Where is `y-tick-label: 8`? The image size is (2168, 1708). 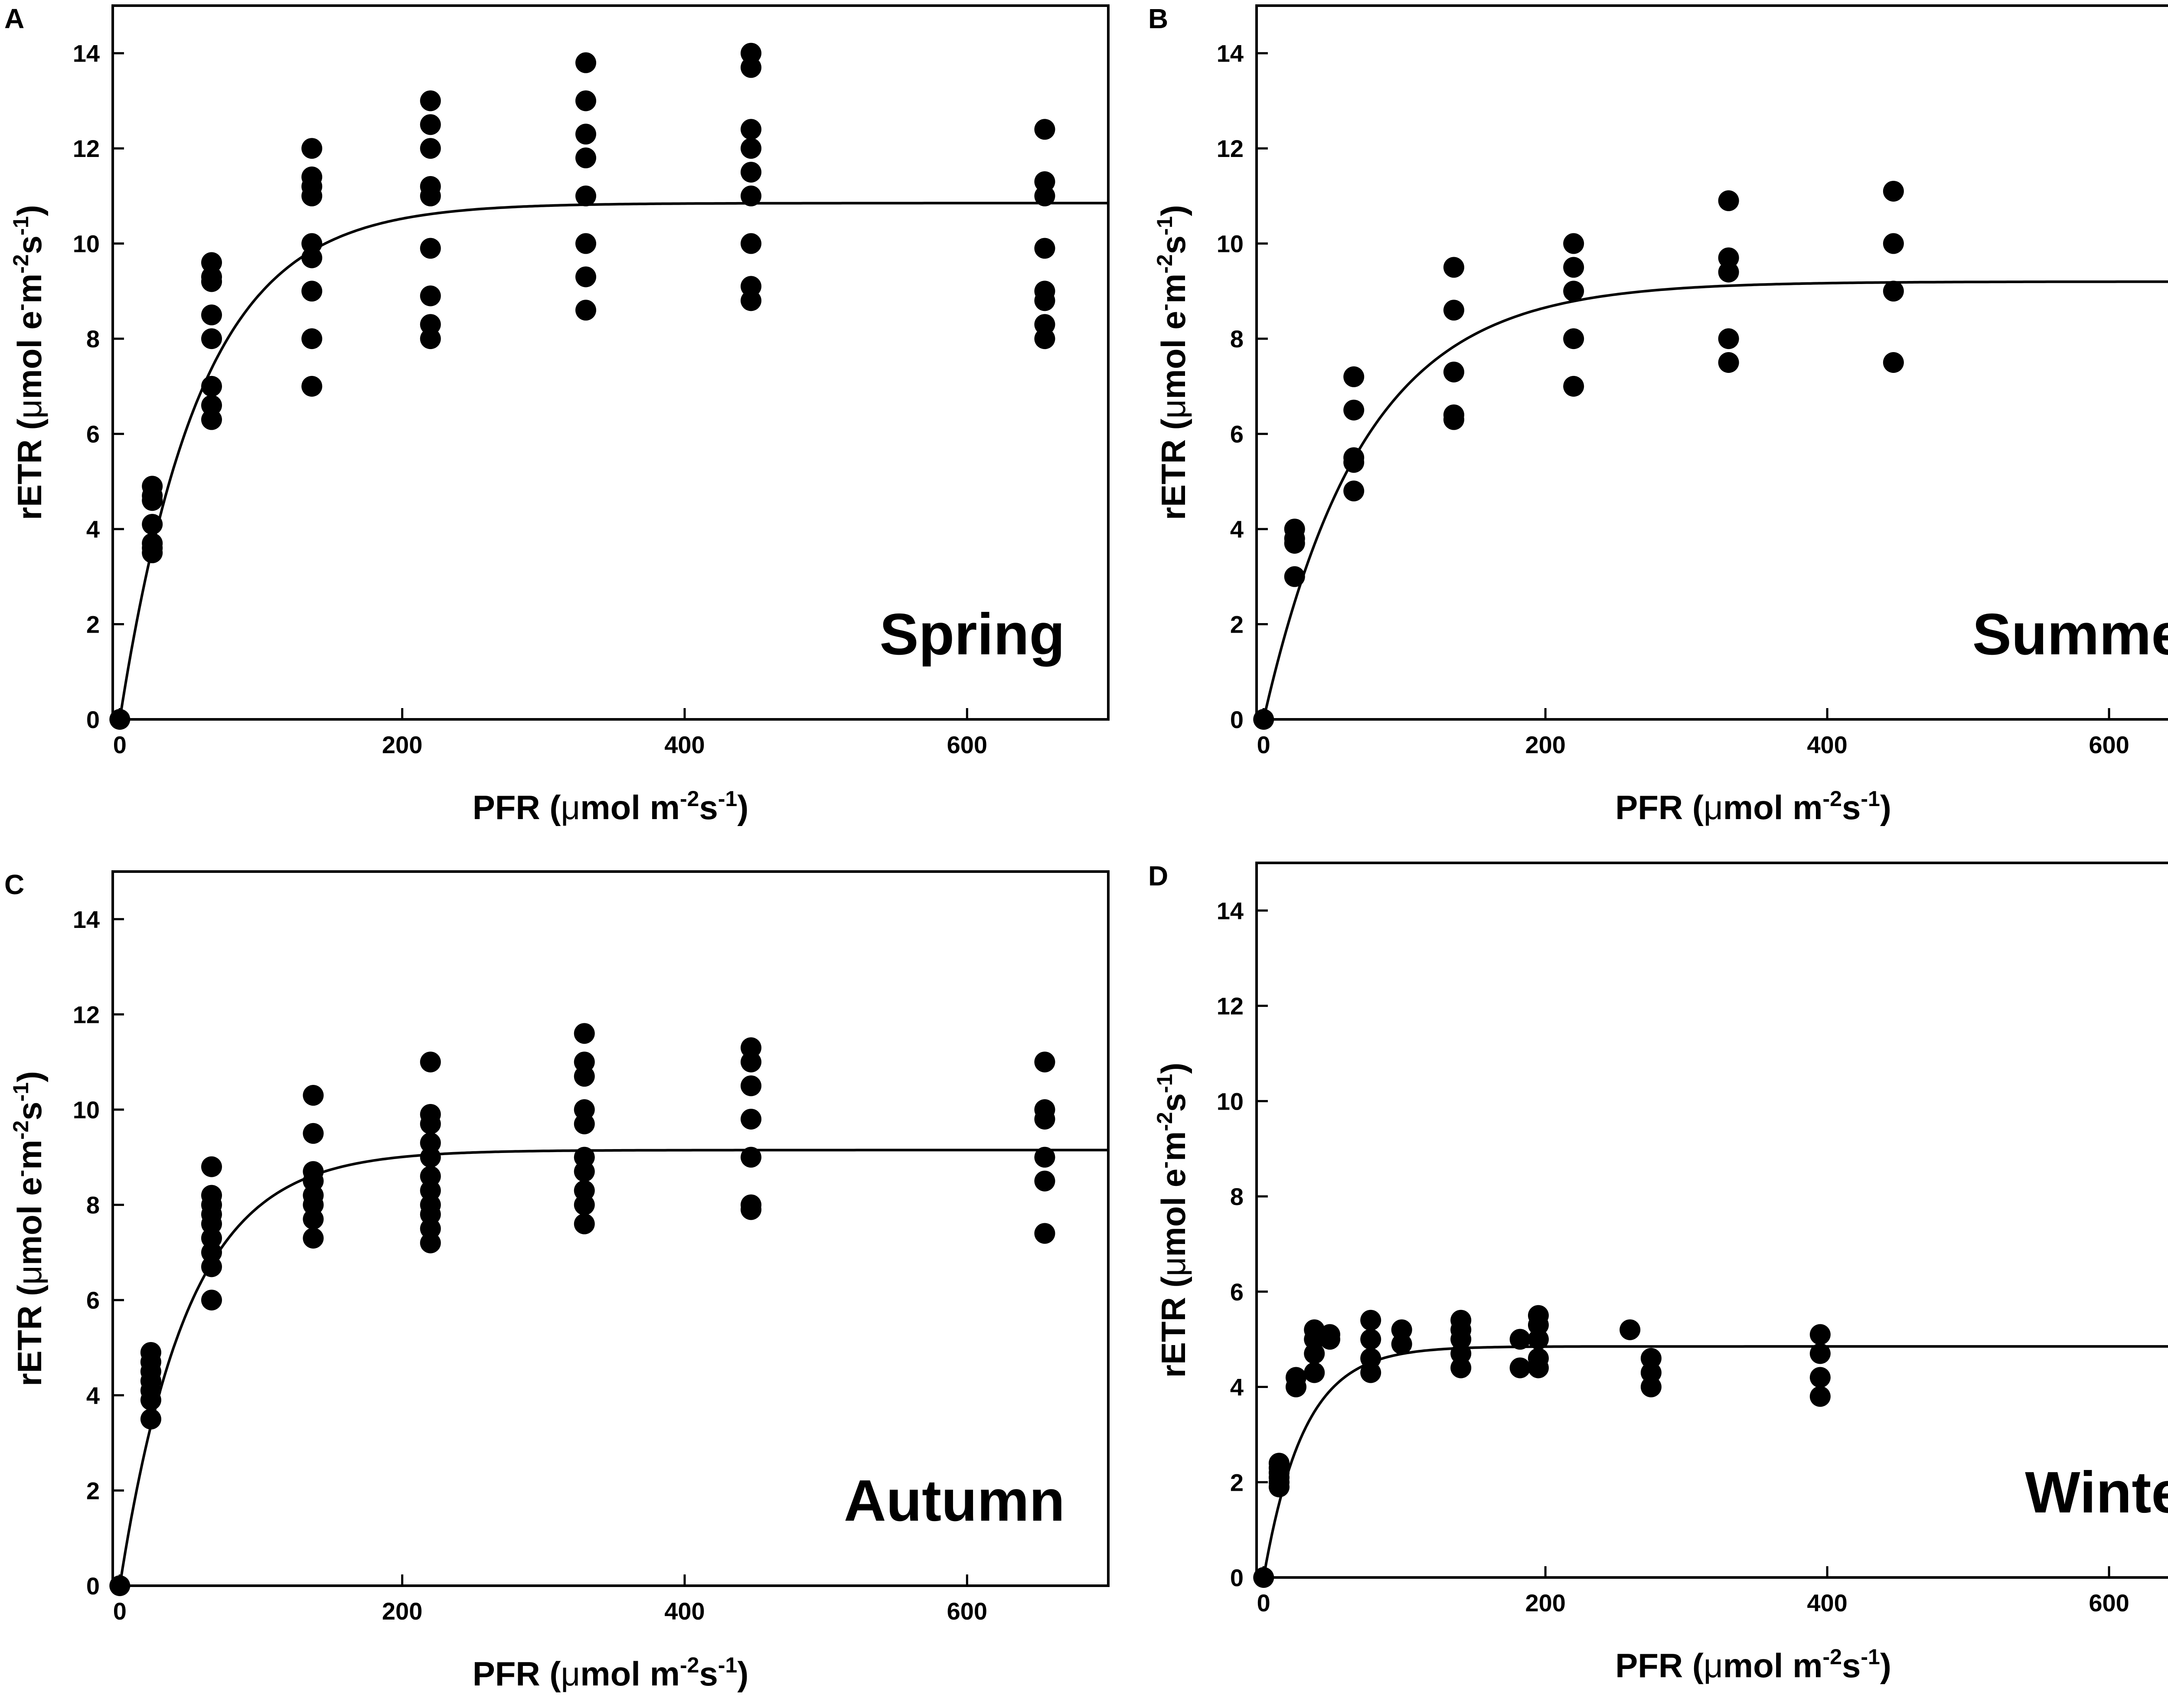 y-tick-label: 8 is located at coordinates (93, 339).